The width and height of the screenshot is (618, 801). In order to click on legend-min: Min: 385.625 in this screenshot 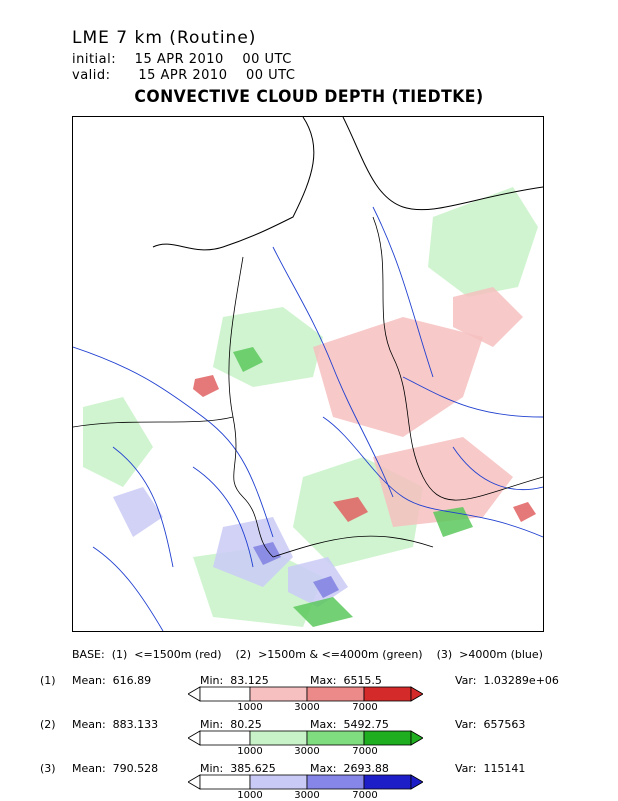, I will do `click(238, 768)`.